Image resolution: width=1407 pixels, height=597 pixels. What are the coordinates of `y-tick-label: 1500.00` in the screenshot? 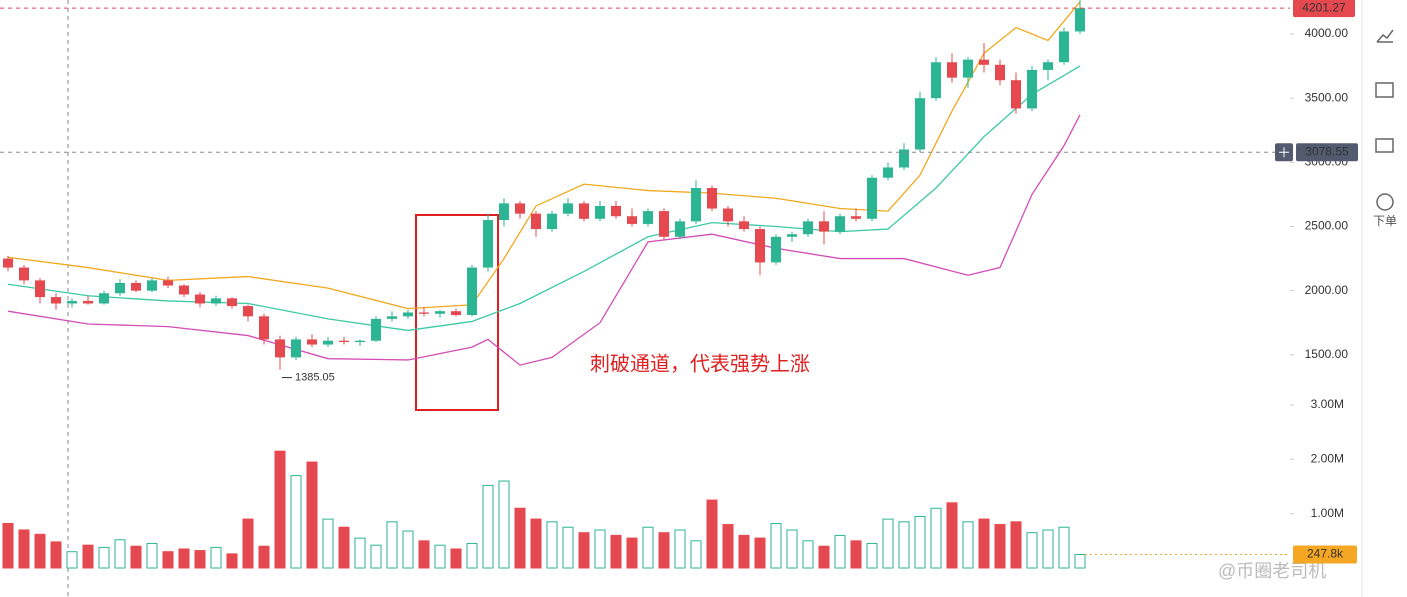 It's located at (1327, 354).